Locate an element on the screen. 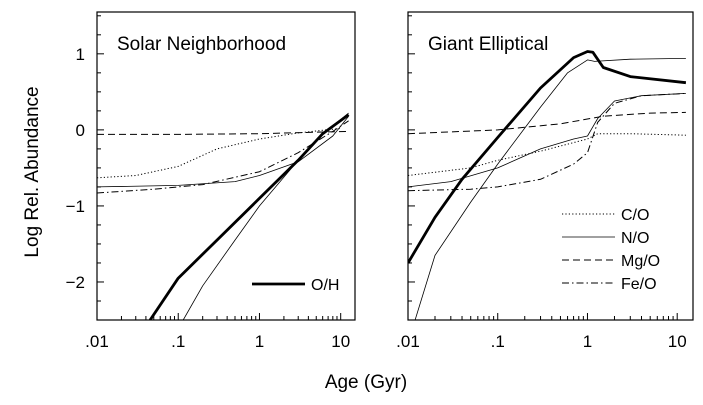 Image resolution: width=703 pixels, height=405 pixels. legend-label: Mg/O is located at coordinates (640, 261).